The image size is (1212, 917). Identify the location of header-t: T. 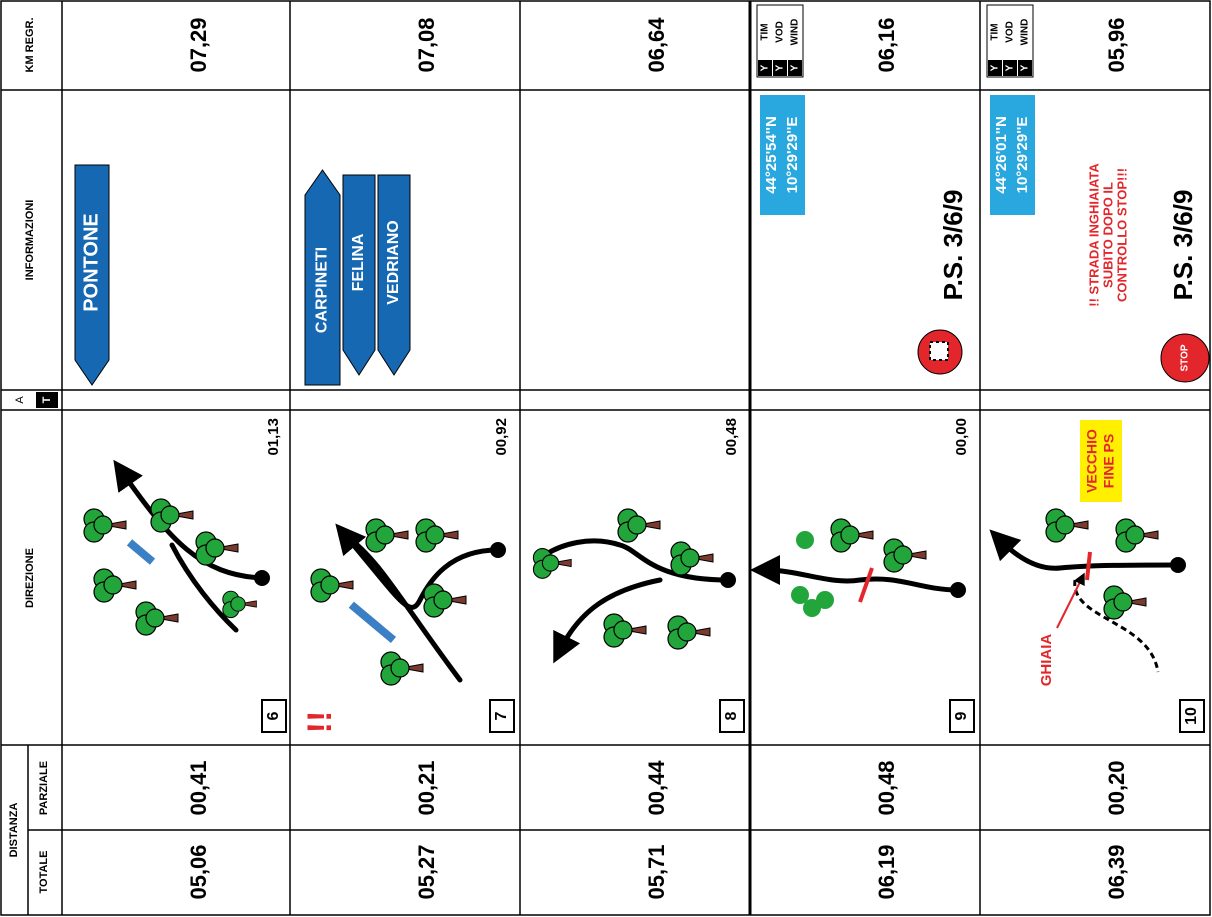
(47, 399).